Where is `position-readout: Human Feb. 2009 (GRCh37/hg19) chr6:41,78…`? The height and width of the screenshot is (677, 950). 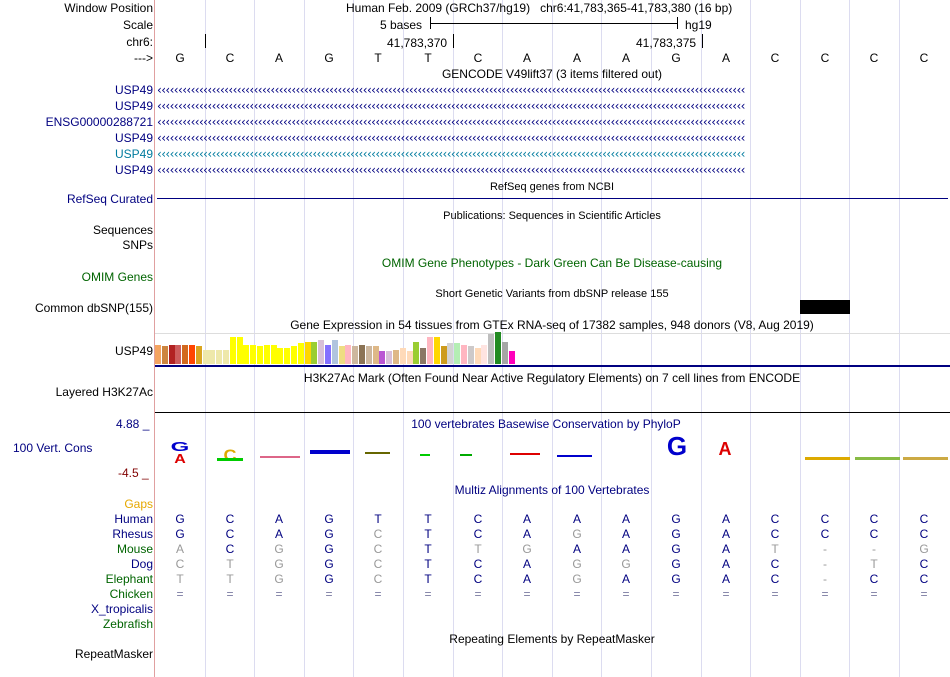 position-readout: Human Feb. 2009 (GRCh37/hg19) chr6:41,78… is located at coordinates (539, 8).